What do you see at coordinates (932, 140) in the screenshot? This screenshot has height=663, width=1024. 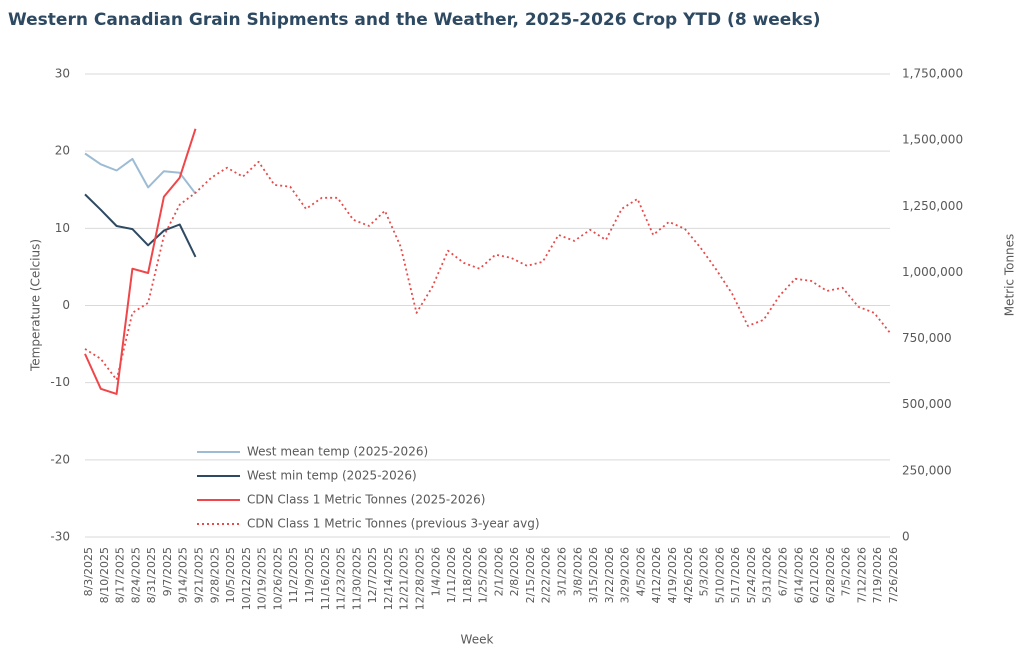 I see `y2-tick-label: 1,500,000` at bounding box center [932, 140].